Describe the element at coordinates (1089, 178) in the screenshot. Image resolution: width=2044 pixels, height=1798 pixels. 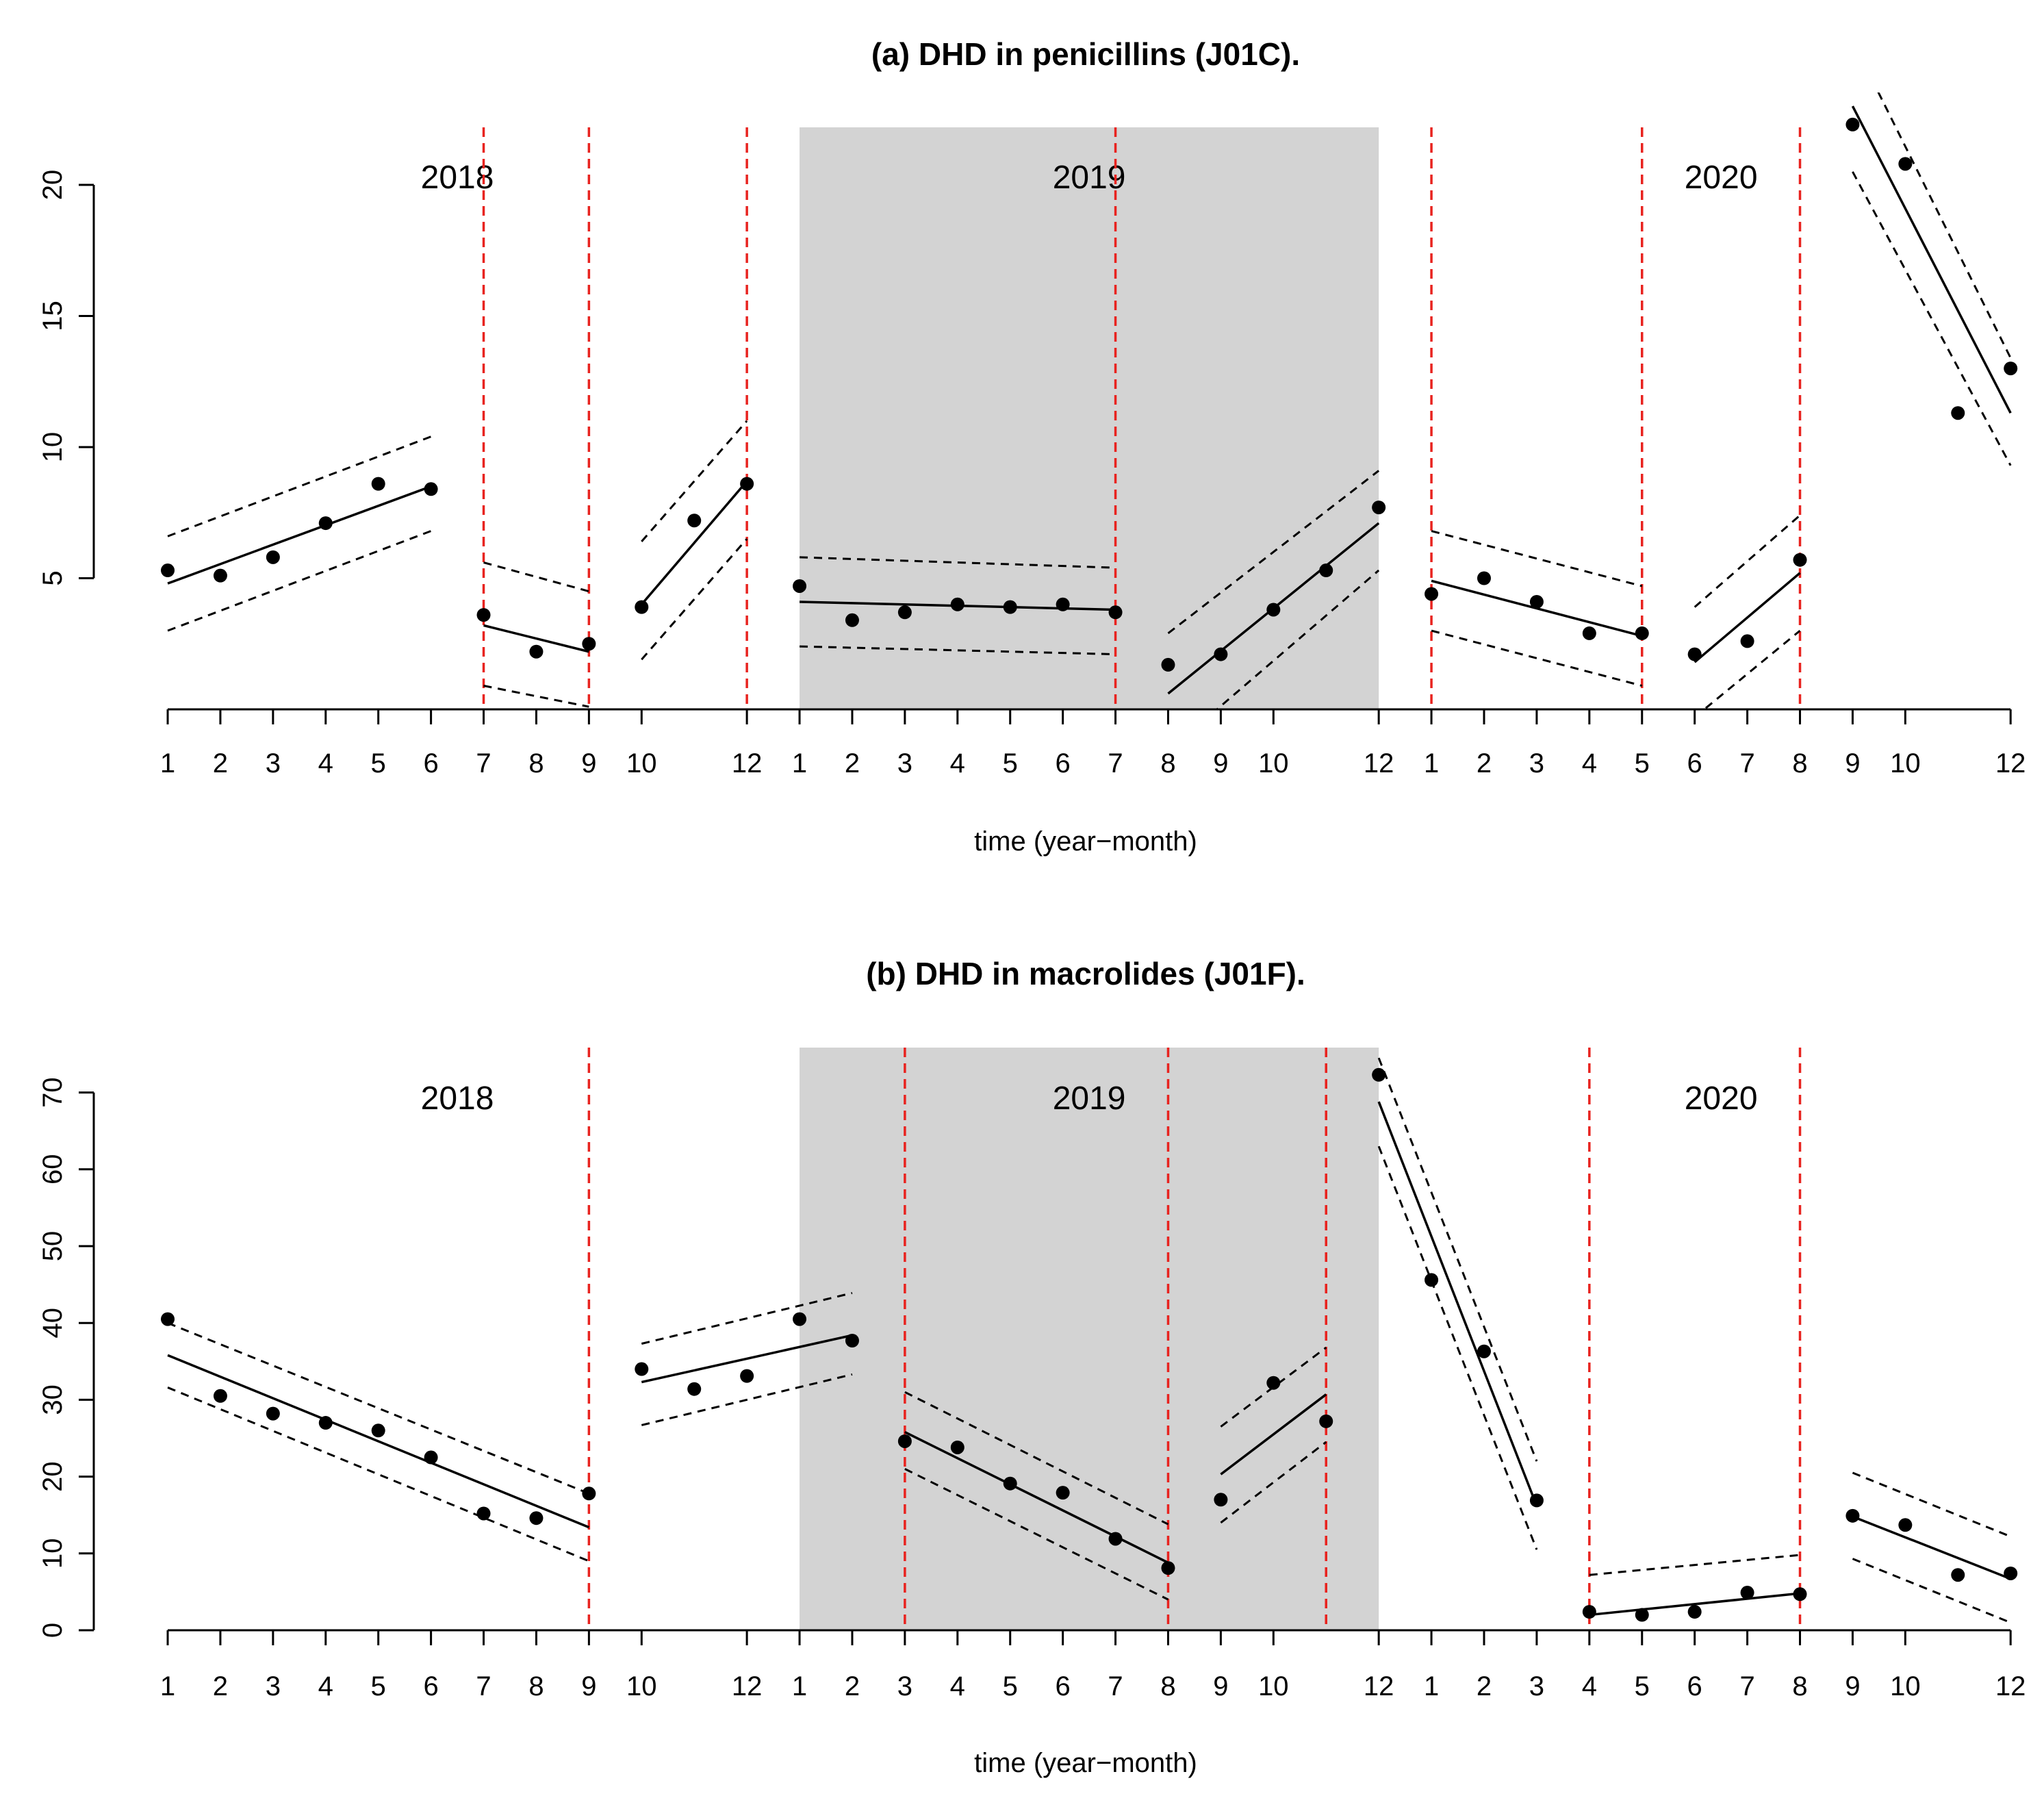
I see `year-label-2019: 2019` at that location.